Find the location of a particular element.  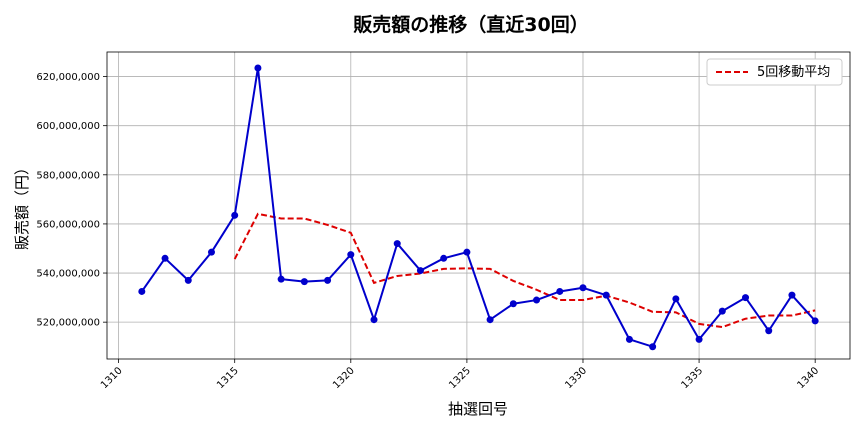

x-tick-label: 1315 is located at coordinates (228, 378).